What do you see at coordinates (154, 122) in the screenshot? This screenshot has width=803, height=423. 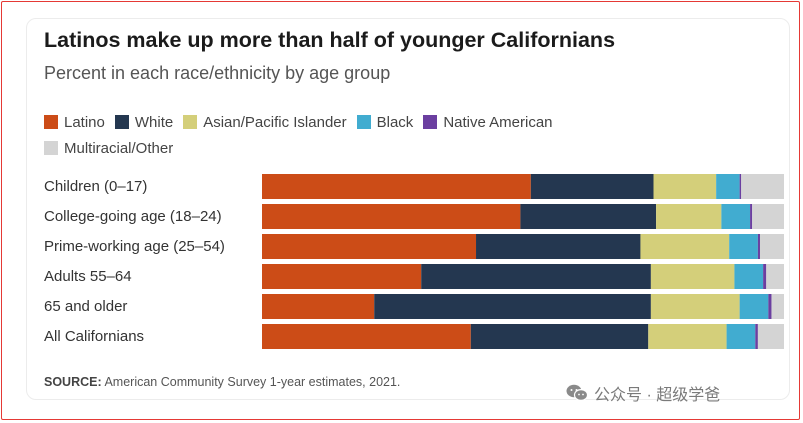 I see `legend-label: White` at bounding box center [154, 122].